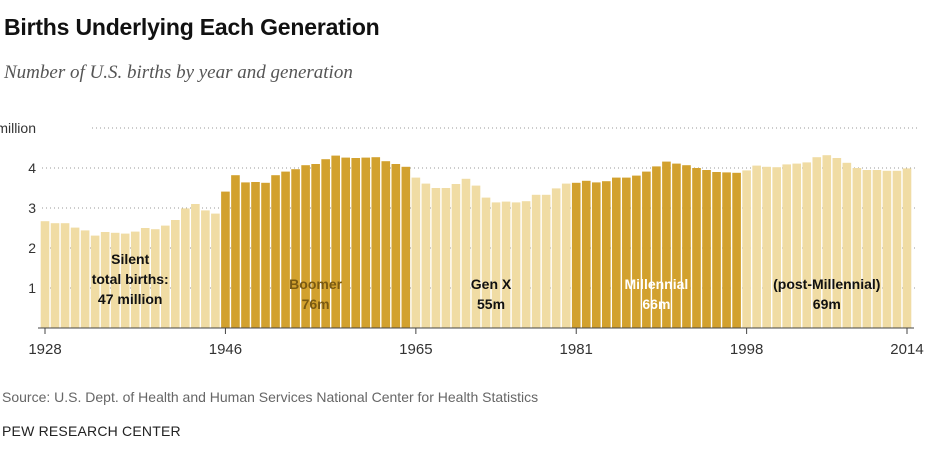  I want to click on bar-1998, so click(746, 249).